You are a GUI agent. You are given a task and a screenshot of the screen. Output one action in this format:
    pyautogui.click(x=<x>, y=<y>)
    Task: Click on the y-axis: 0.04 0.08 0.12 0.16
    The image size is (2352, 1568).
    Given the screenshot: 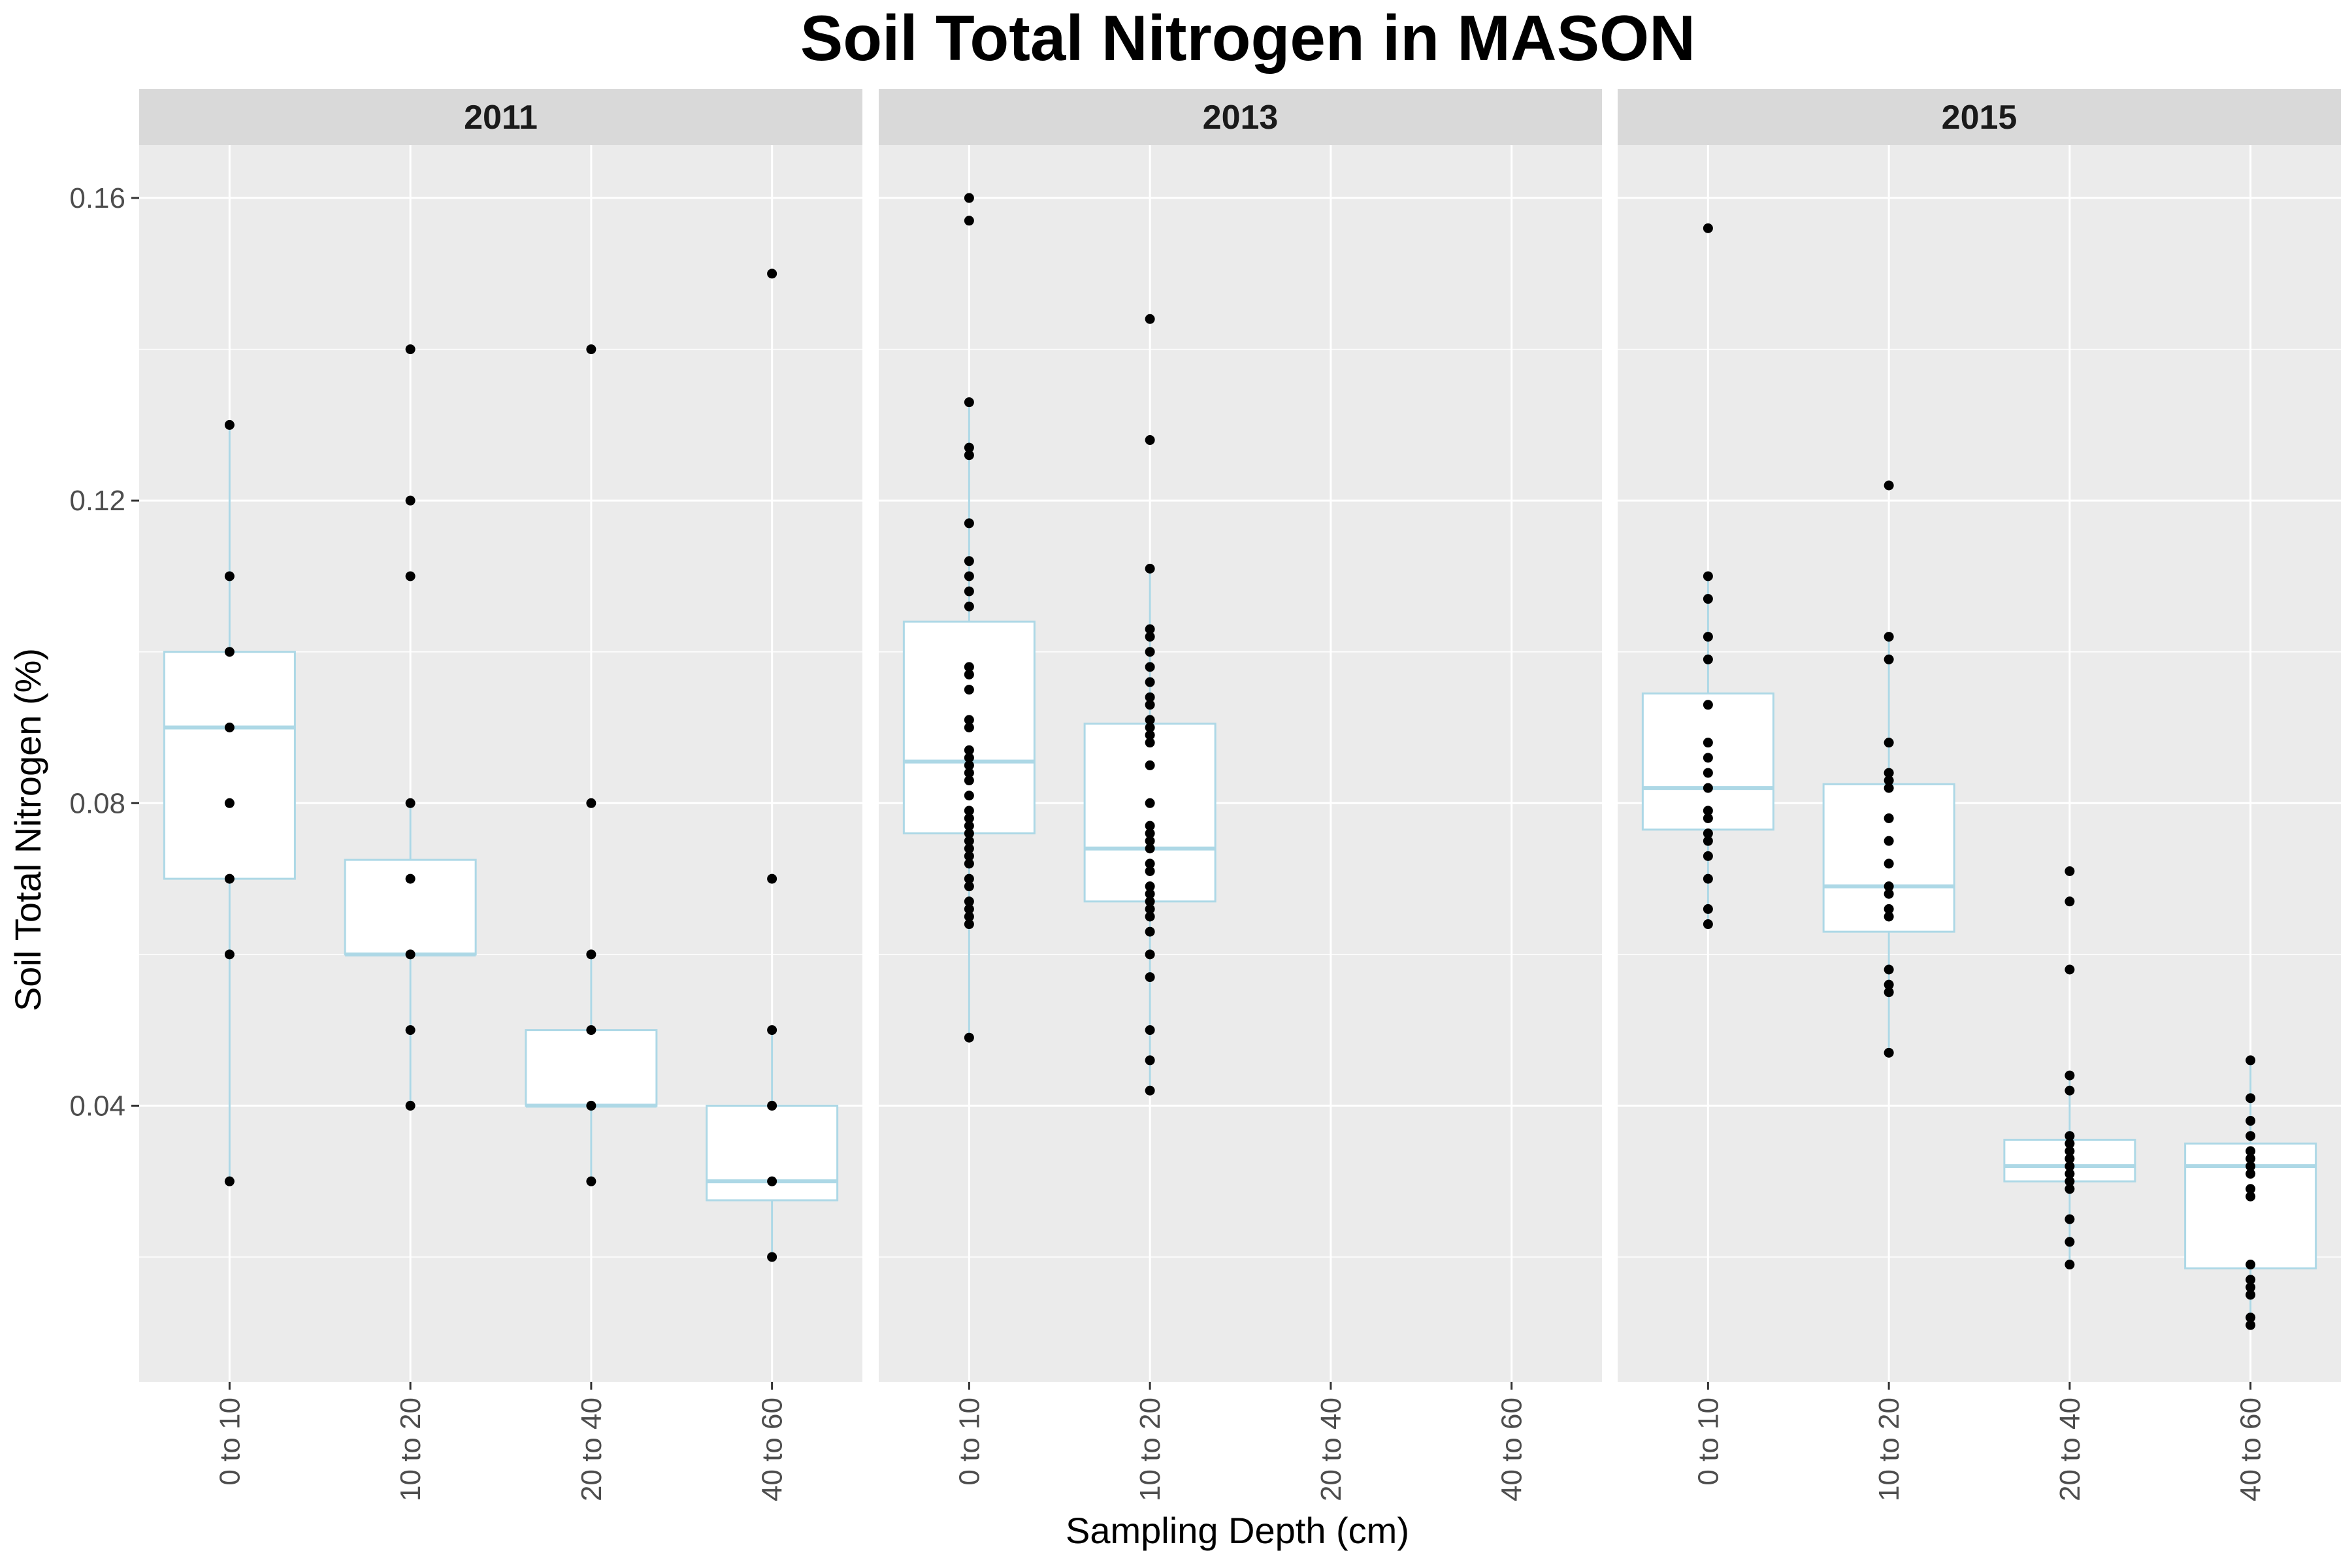 What is the action you would take?
    pyautogui.click(x=104, y=652)
    